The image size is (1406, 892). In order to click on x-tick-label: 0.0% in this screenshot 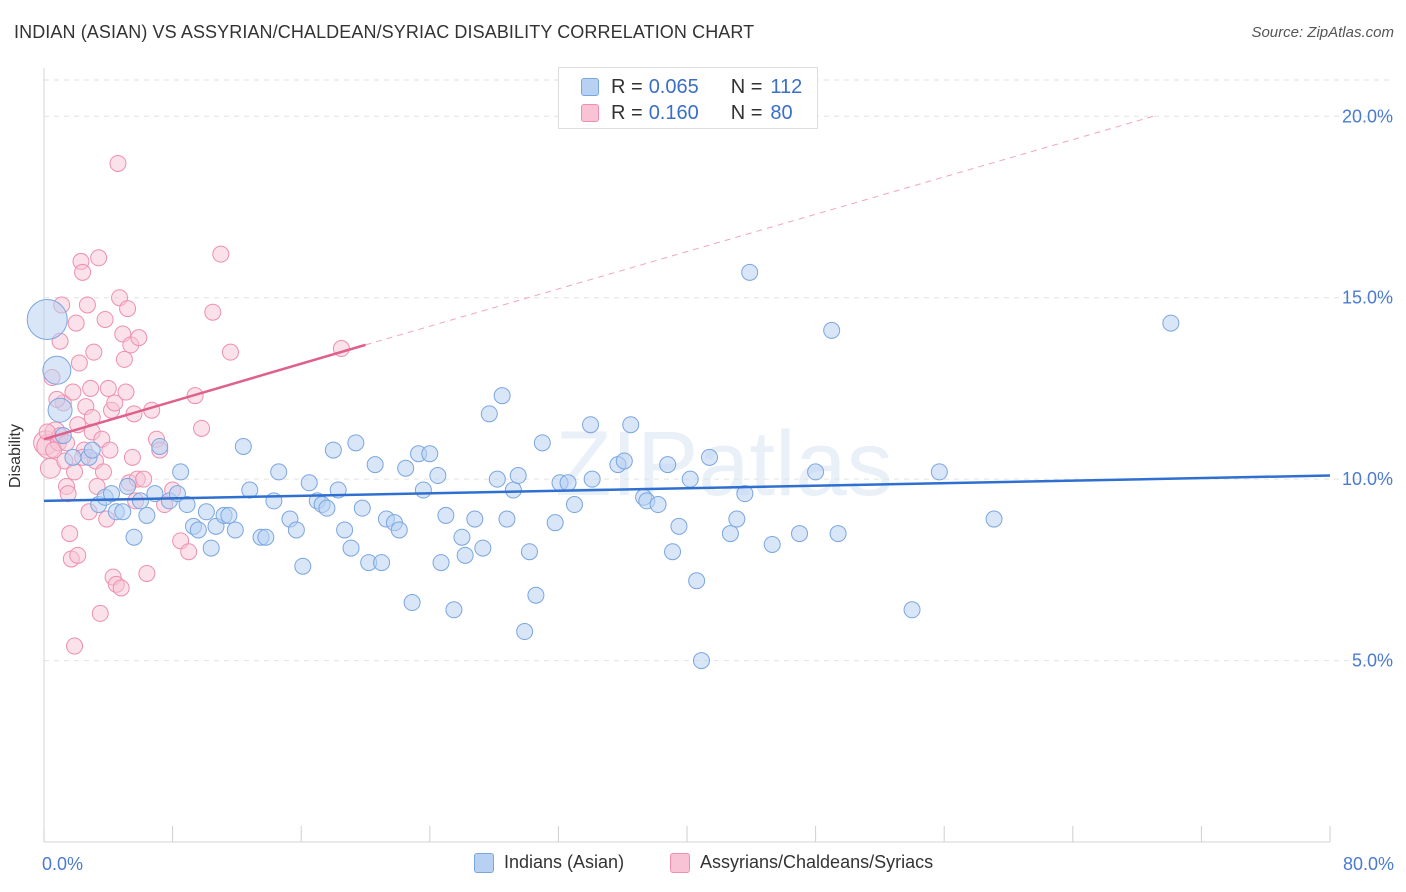, I will do `click(62, 864)`.